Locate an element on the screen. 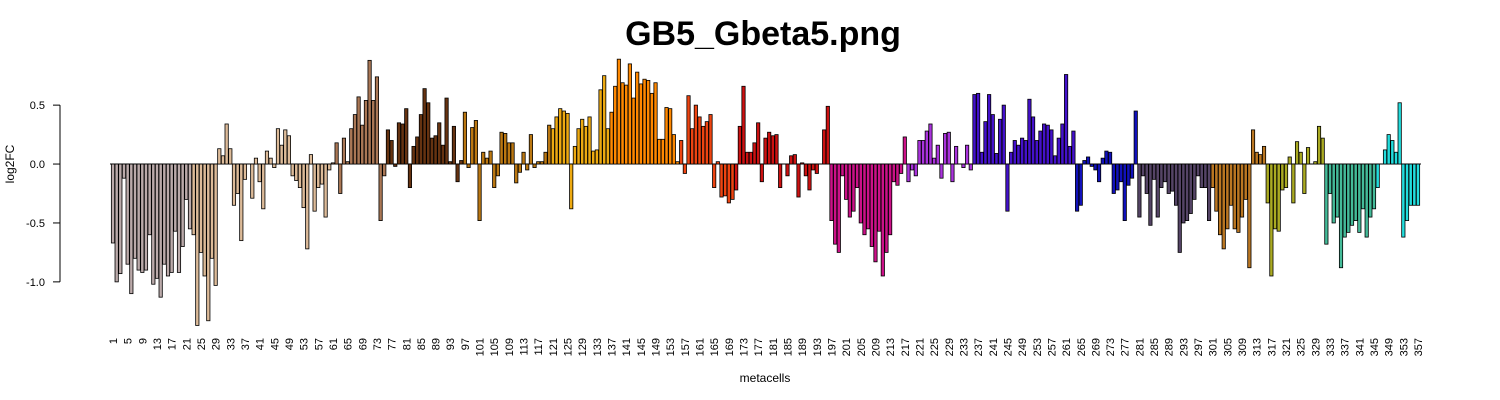 The image size is (1500, 400). x-tick-label: 185 is located at coordinates (788, 347).